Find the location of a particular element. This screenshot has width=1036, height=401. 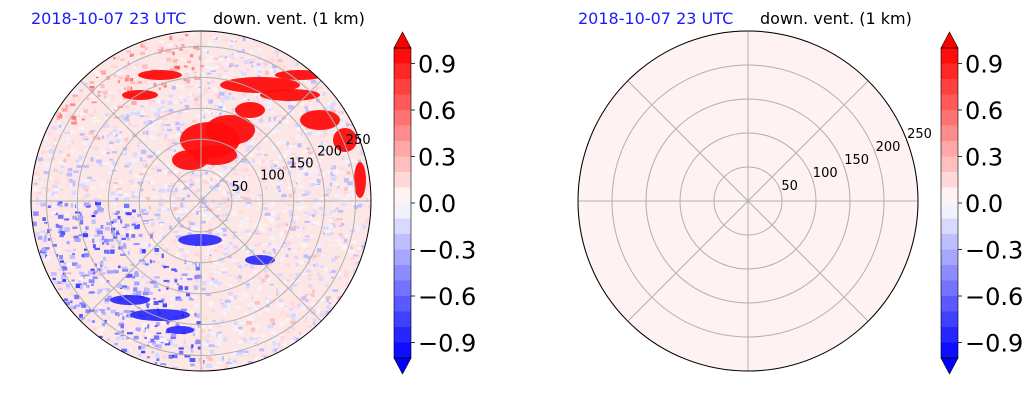

colorbar-tick-label: 0.9 is located at coordinates (984, 65).